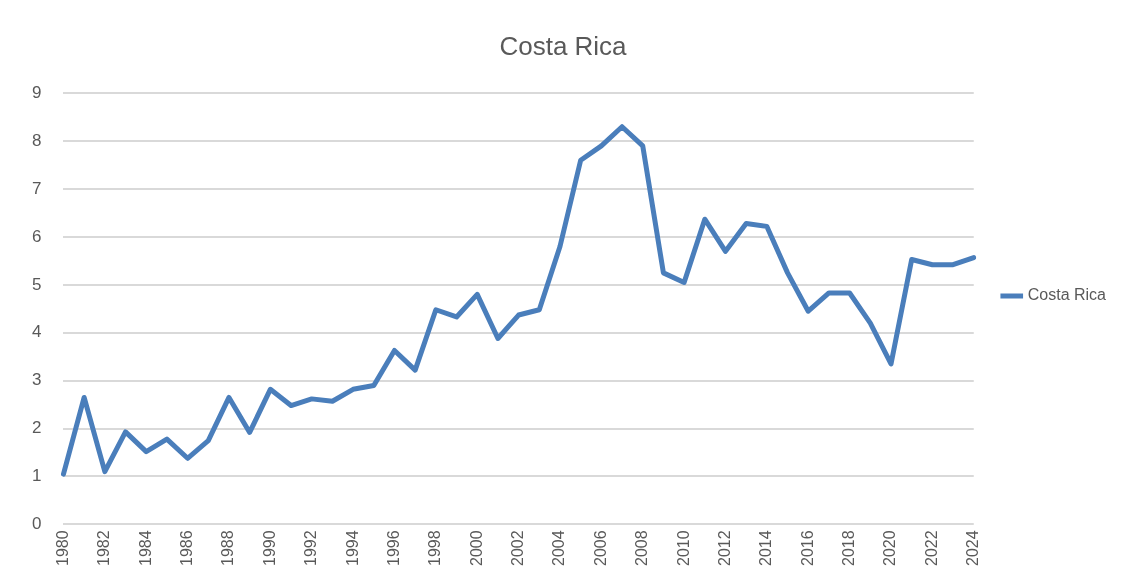  I want to click on x-tick-label: 2022, so click(931, 548).